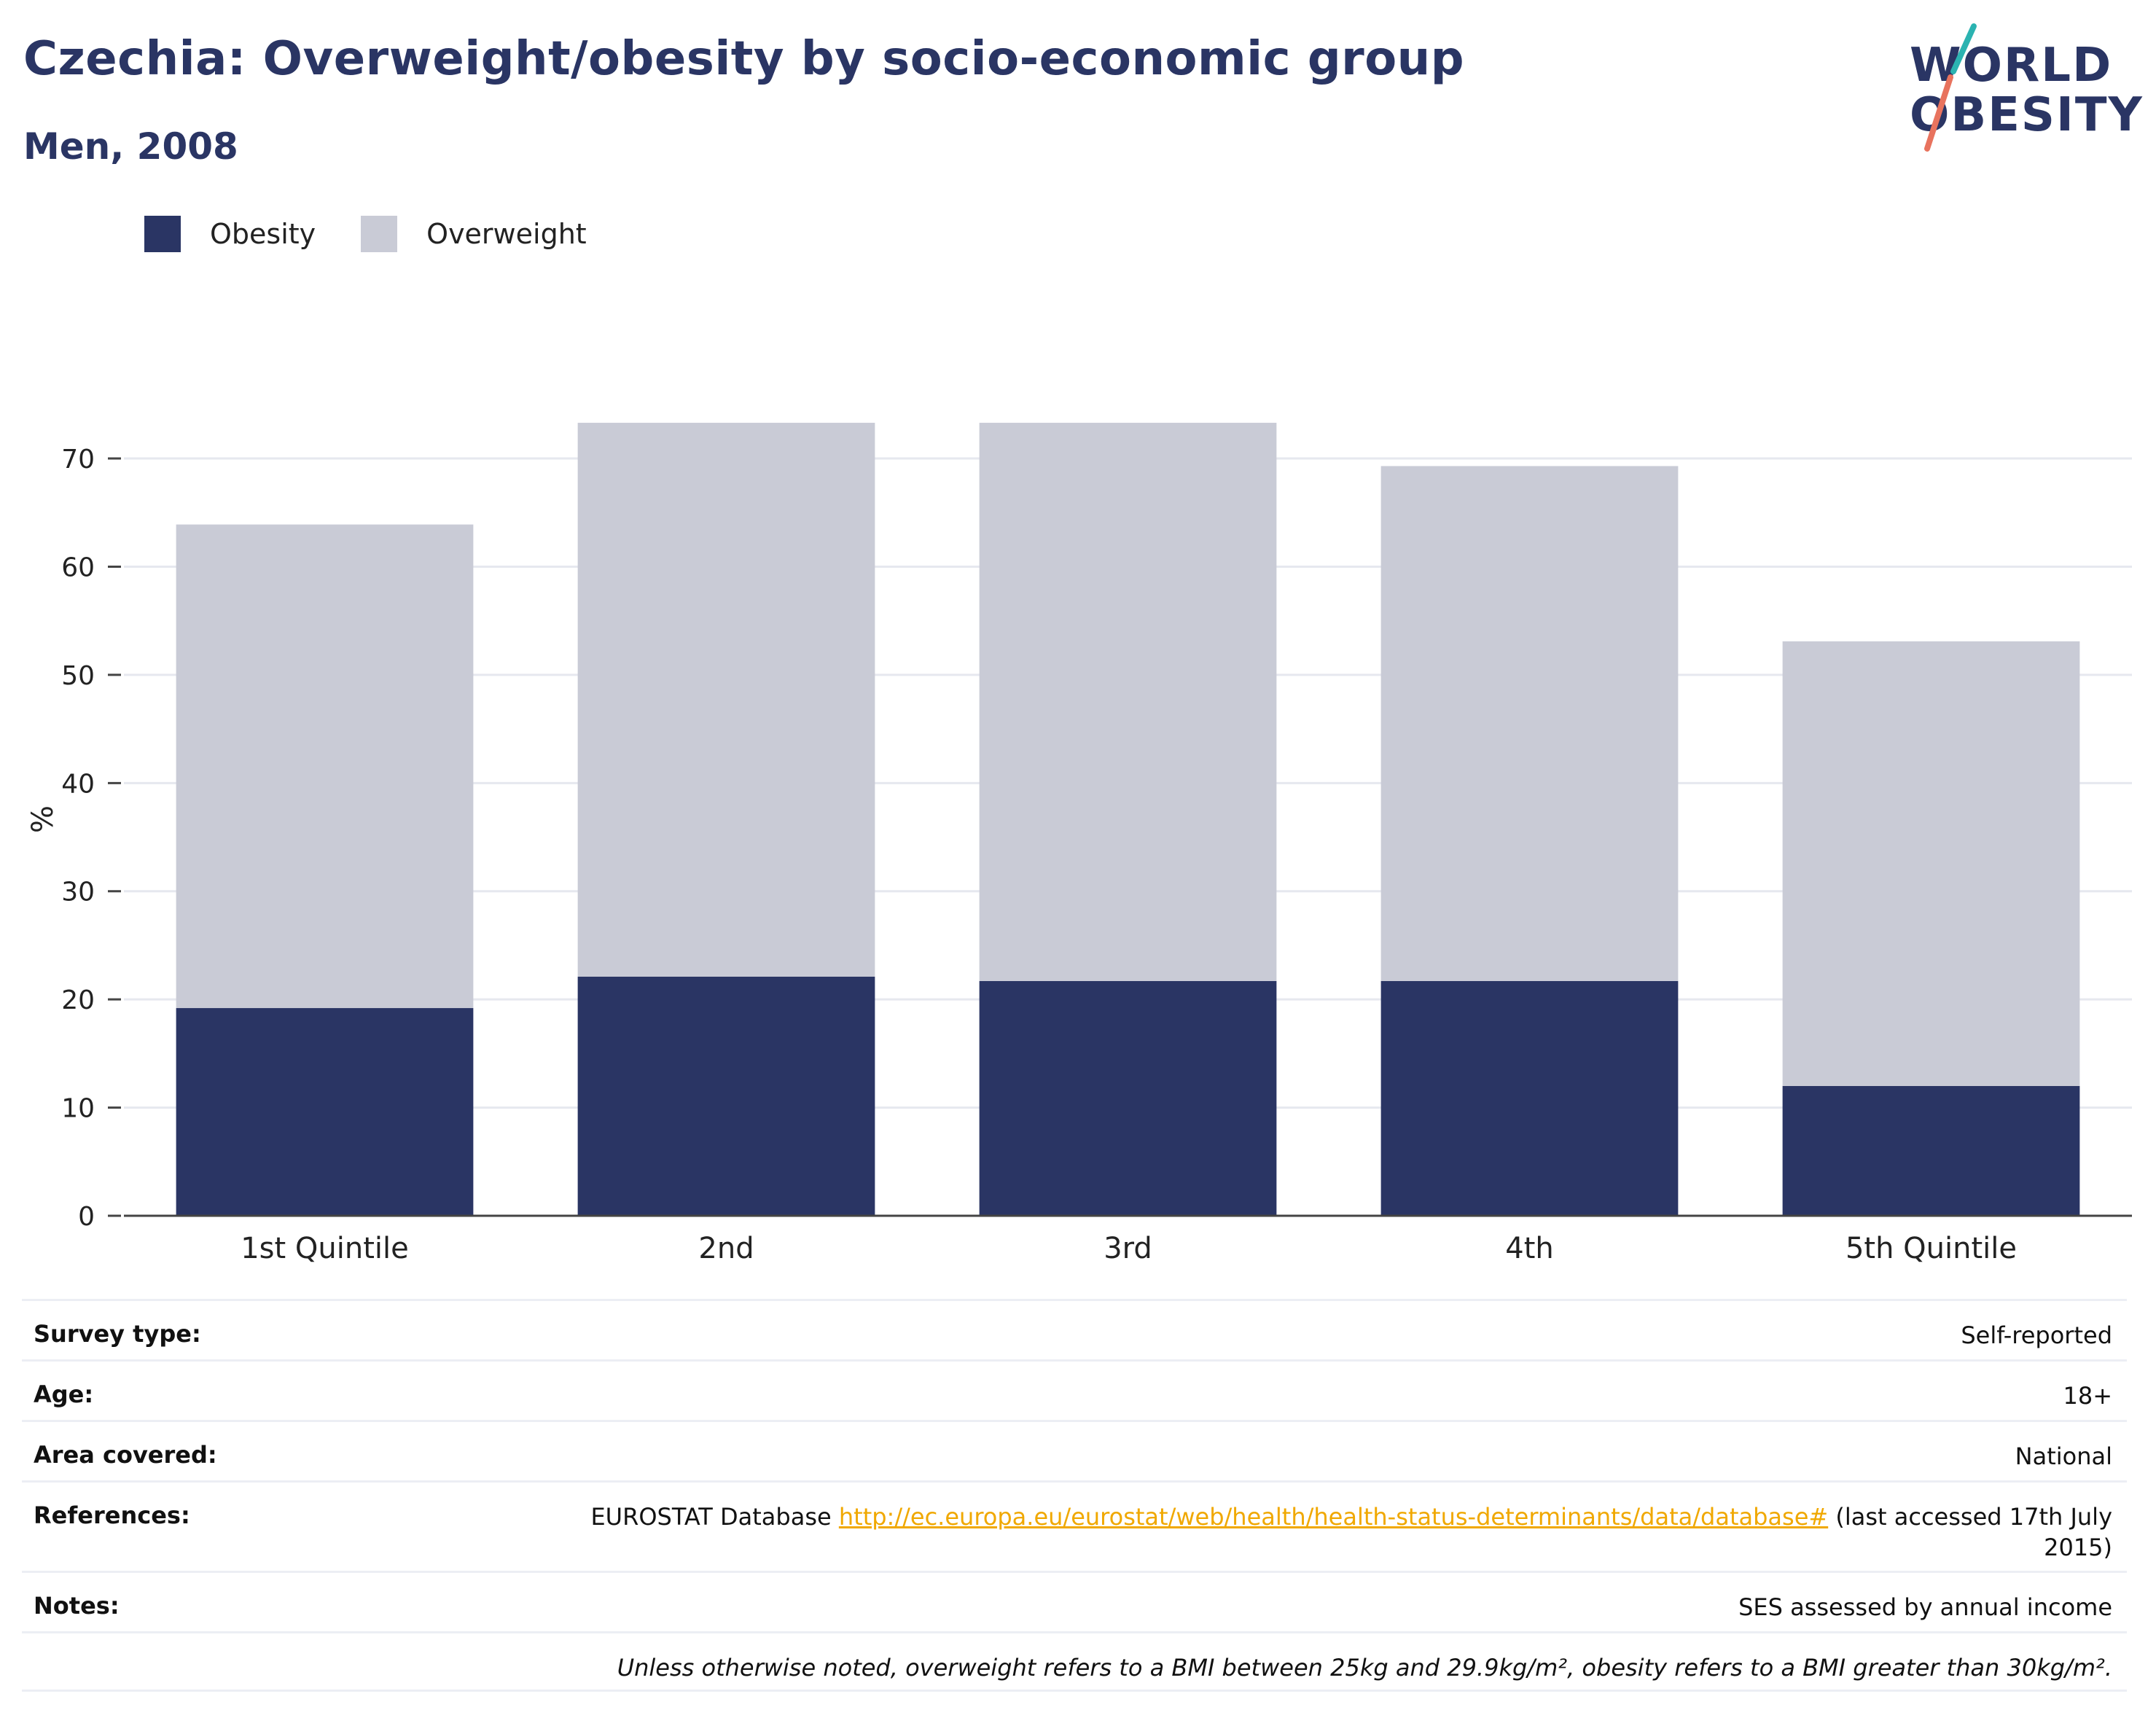 This screenshot has height=1734, width=2156. Describe the element at coordinates (78, 1109) in the screenshot. I see `y-tick-label: 10` at that location.